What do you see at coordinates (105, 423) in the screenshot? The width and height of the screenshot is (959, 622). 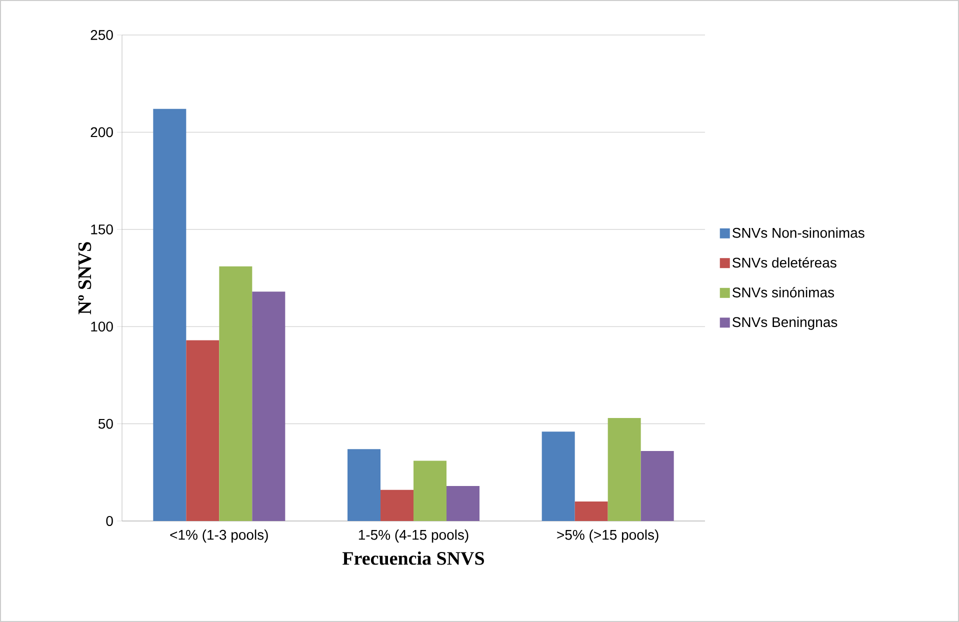 I see `y-tick-label: 50` at bounding box center [105, 423].